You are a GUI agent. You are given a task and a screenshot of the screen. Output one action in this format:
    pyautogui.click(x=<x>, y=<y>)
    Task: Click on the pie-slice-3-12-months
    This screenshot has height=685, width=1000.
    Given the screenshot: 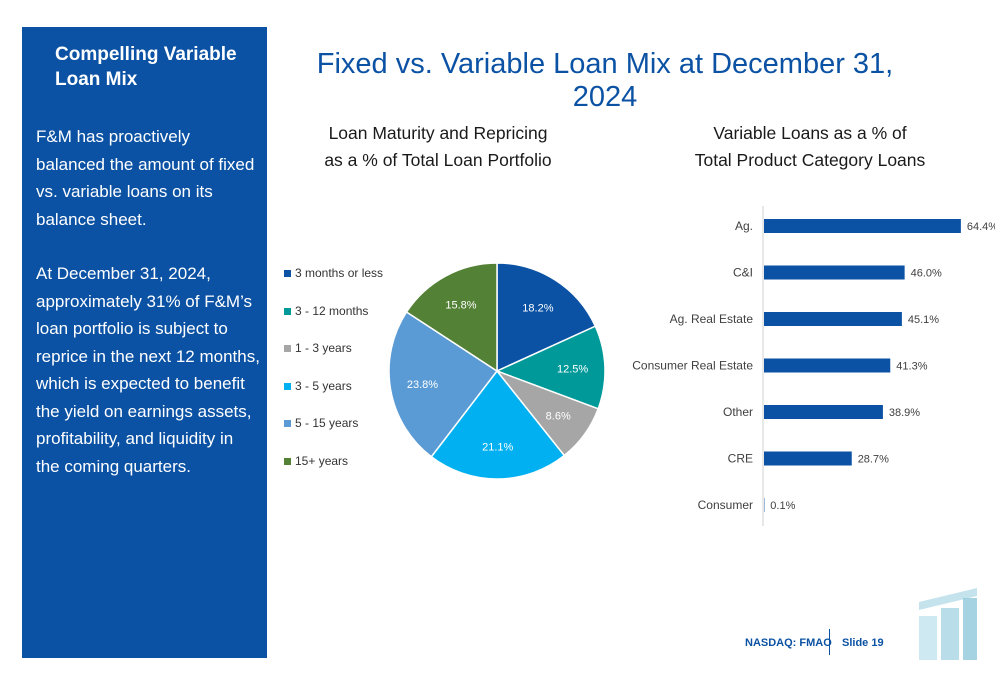 What is the action you would take?
    pyautogui.click(x=550, y=367)
    